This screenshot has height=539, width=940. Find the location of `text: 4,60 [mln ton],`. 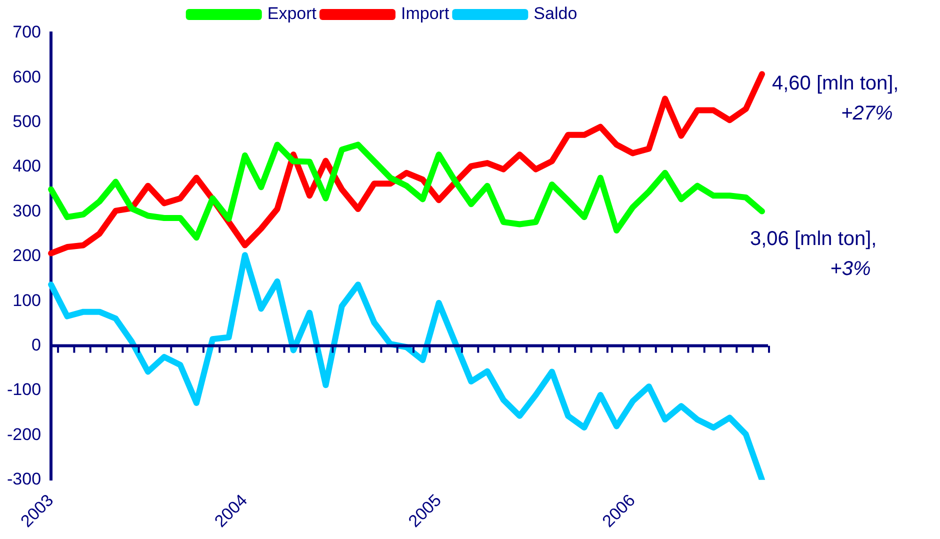

text: 4,60 [mln ton], is located at coordinates (835, 83).